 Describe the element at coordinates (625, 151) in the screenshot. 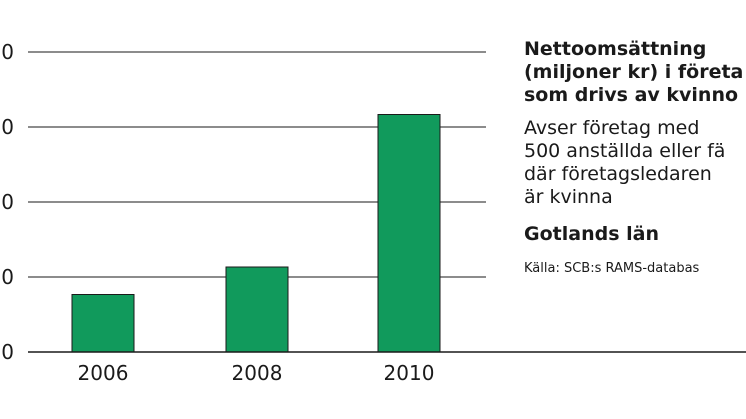

I see `side-desc-line: 500 anställda eller fä` at that location.